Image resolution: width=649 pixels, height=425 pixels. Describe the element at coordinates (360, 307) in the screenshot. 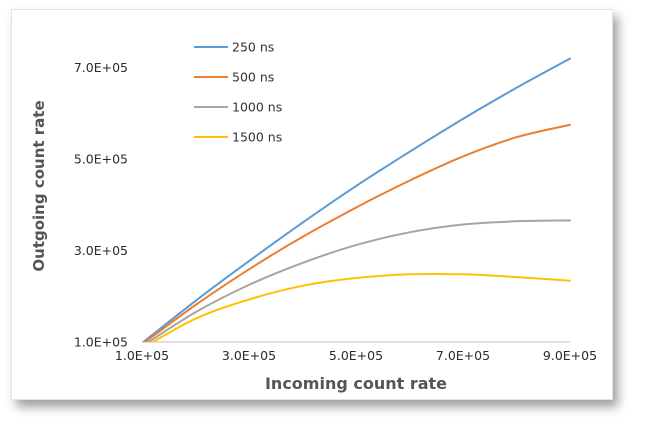

I see `series-line-1500-ns` at that location.